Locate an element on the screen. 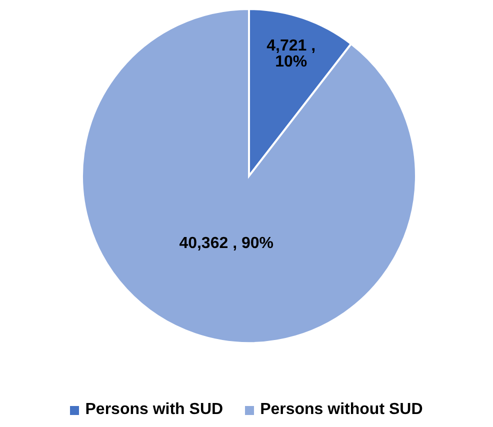 This screenshot has width=493, height=427. legend-label: Persons with SUD is located at coordinates (154, 410).